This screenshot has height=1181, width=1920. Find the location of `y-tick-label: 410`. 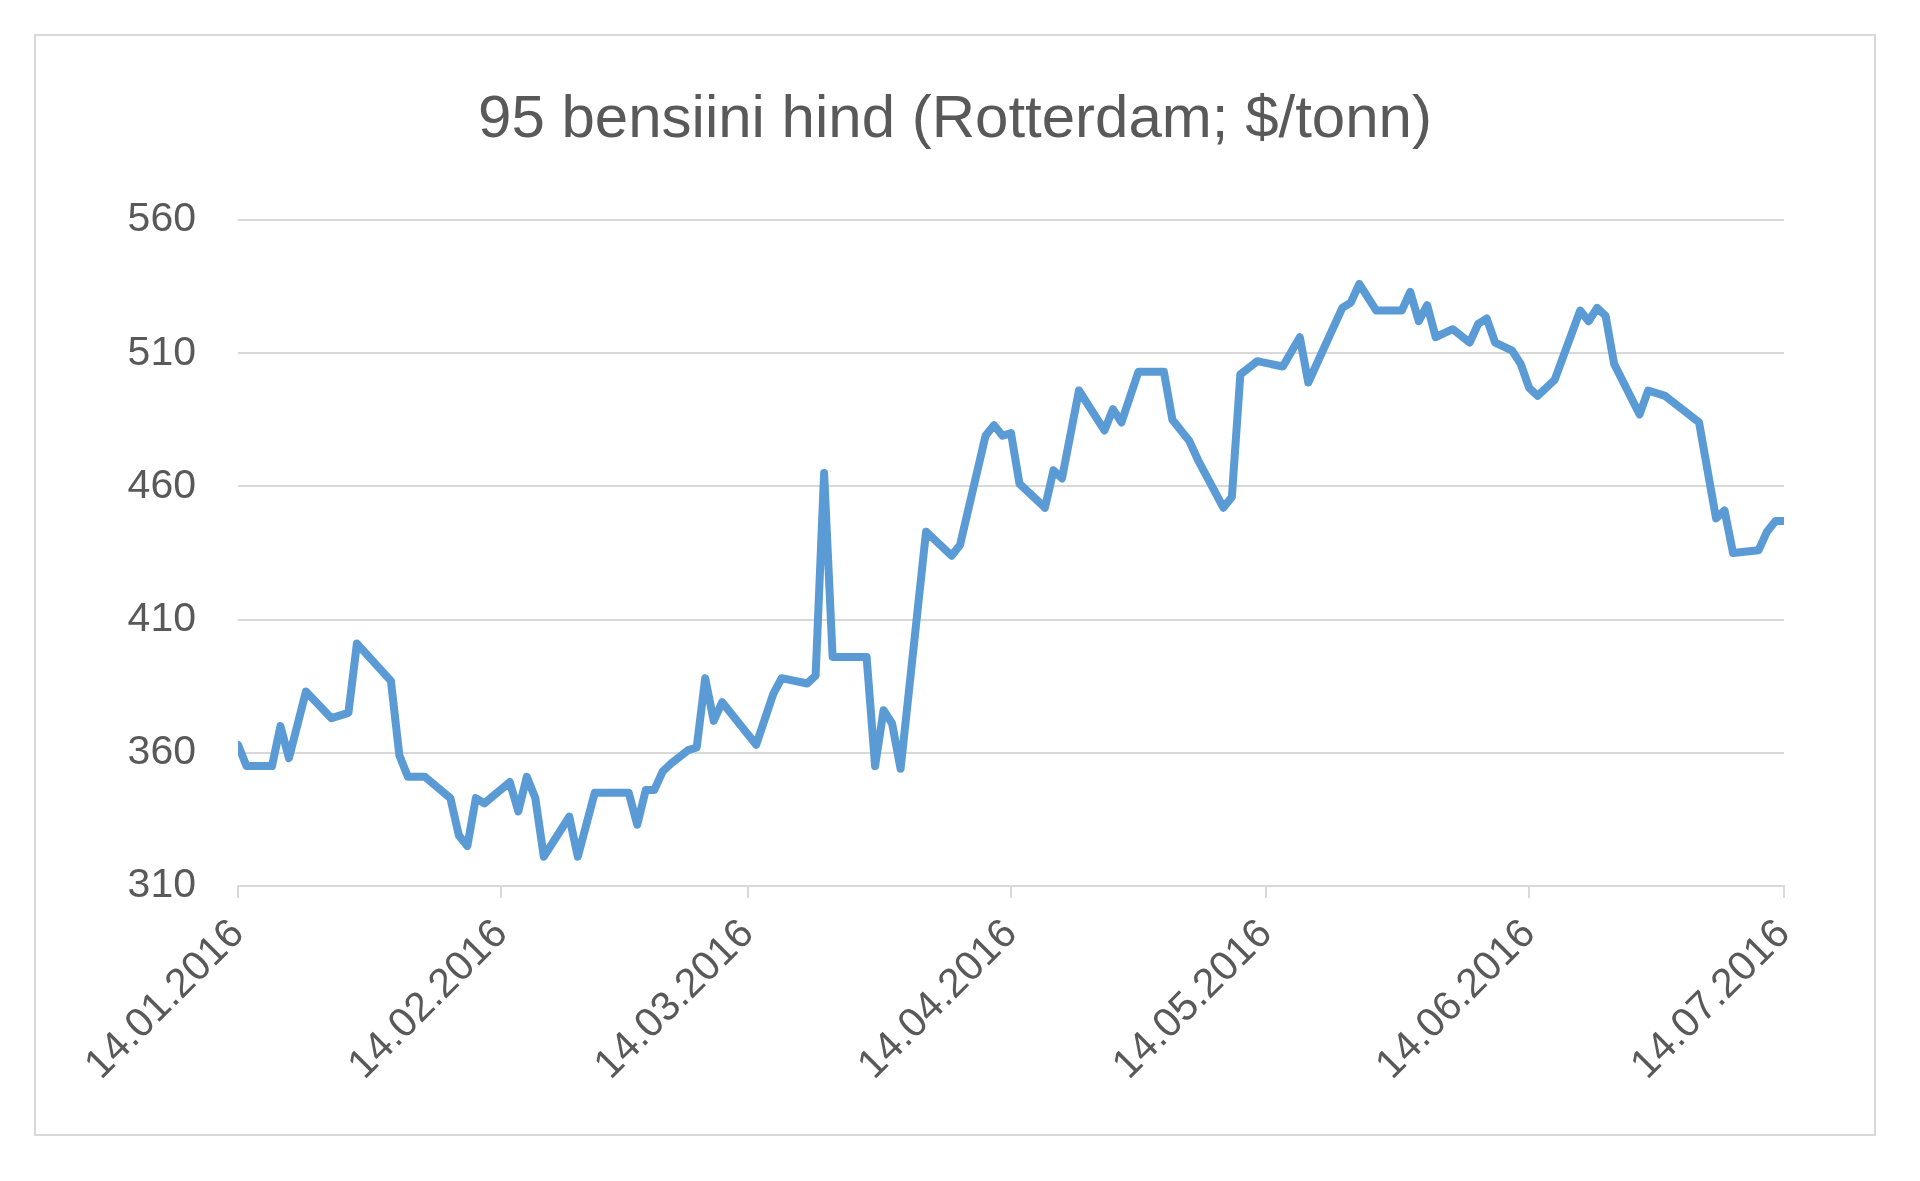

y-tick-label: 410 is located at coordinates (161, 616).